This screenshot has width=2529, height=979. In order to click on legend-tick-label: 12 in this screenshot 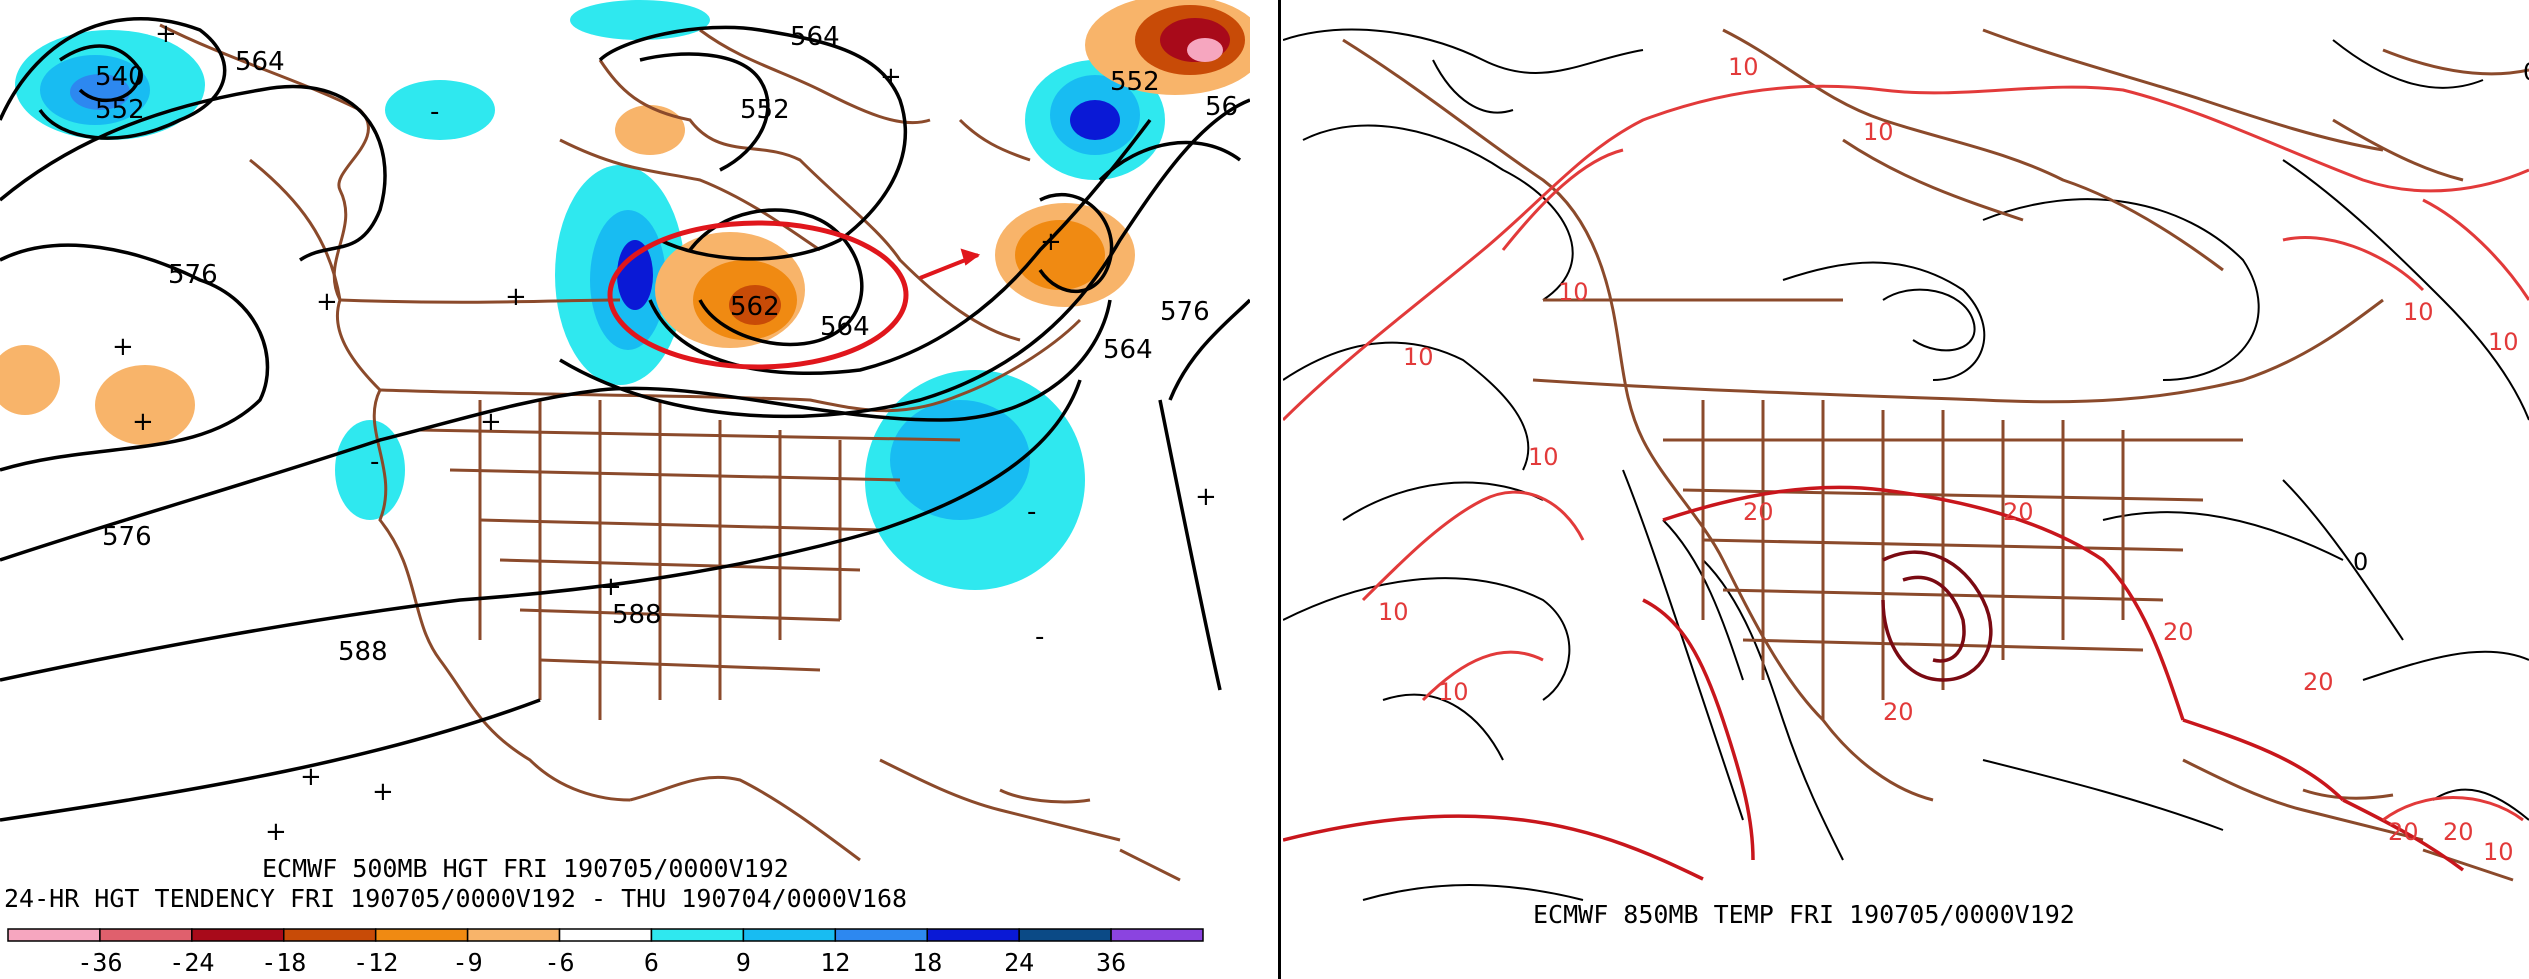, I will do `click(835, 962)`.